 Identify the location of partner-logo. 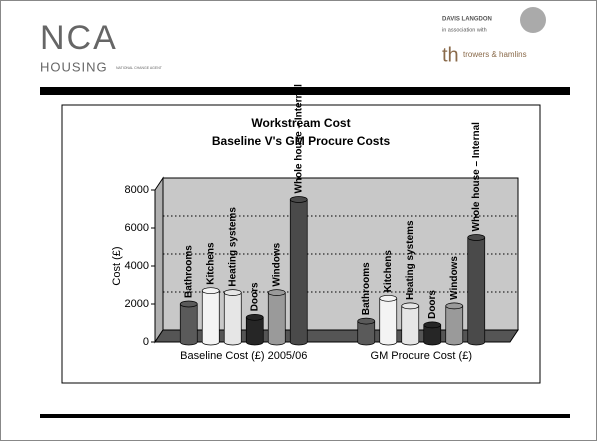
(533, 20).